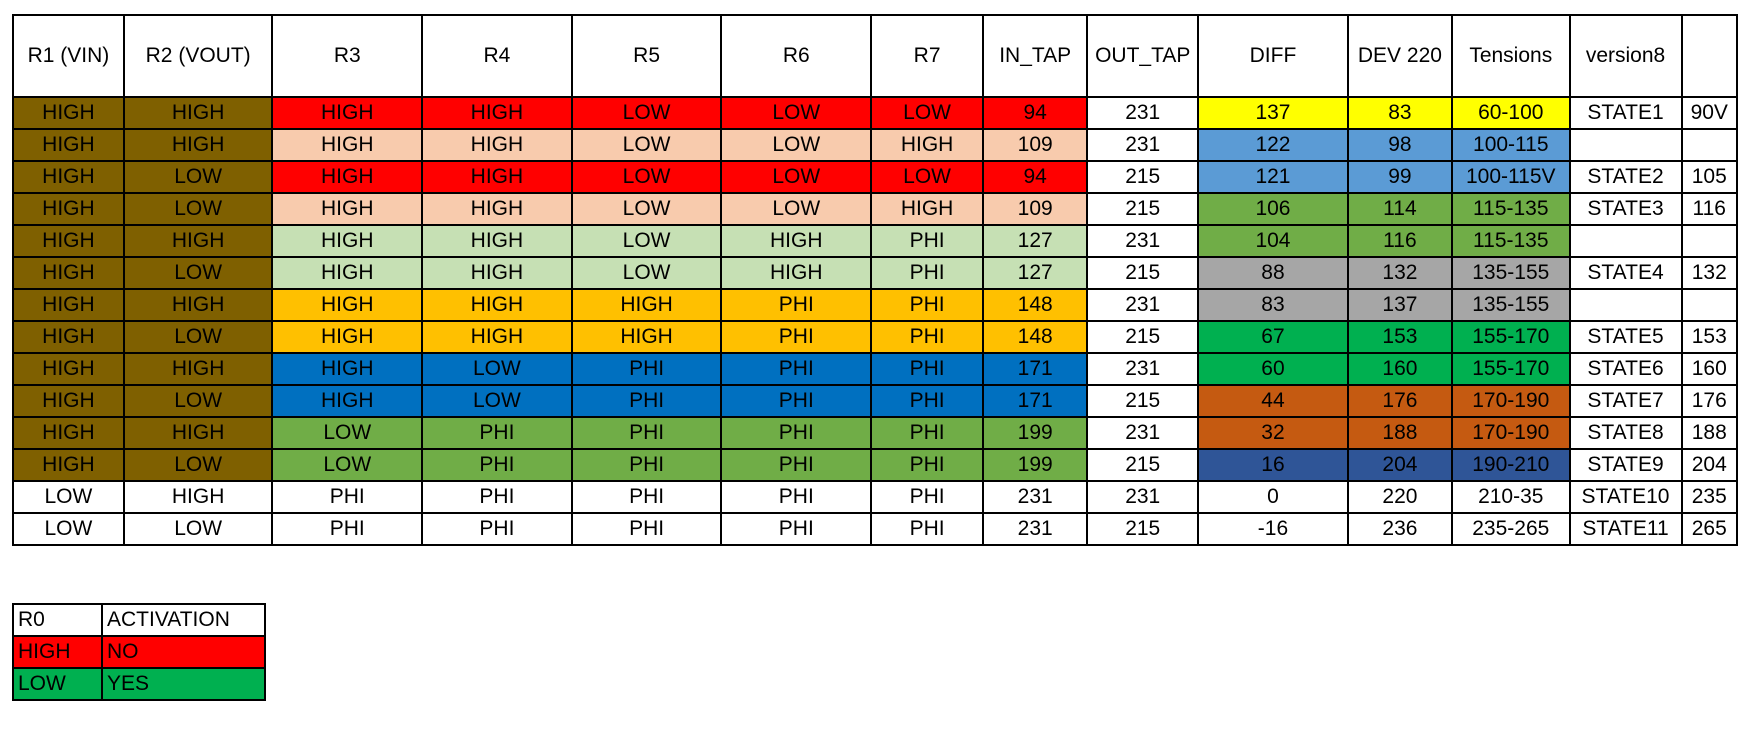  What do you see at coordinates (1625, 433) in the screenshot?
I see `table-cell: STATE8` at bounding box center [1625, 433].